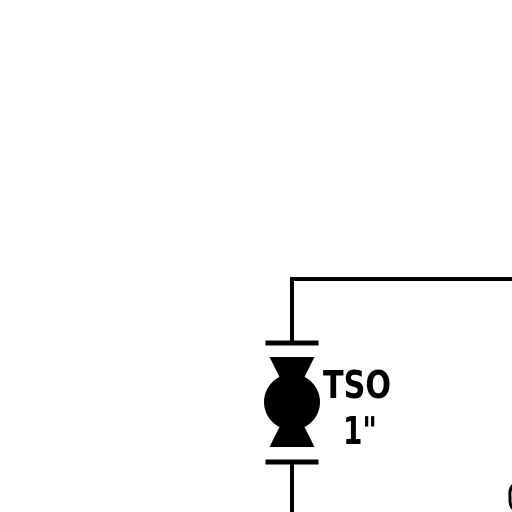 This screenshot has width=512, height=512. What do you see at coordinates (357, 385) in the screenshot?
I see `valve-tag-label: TSO` at bounding box center [357, 385].